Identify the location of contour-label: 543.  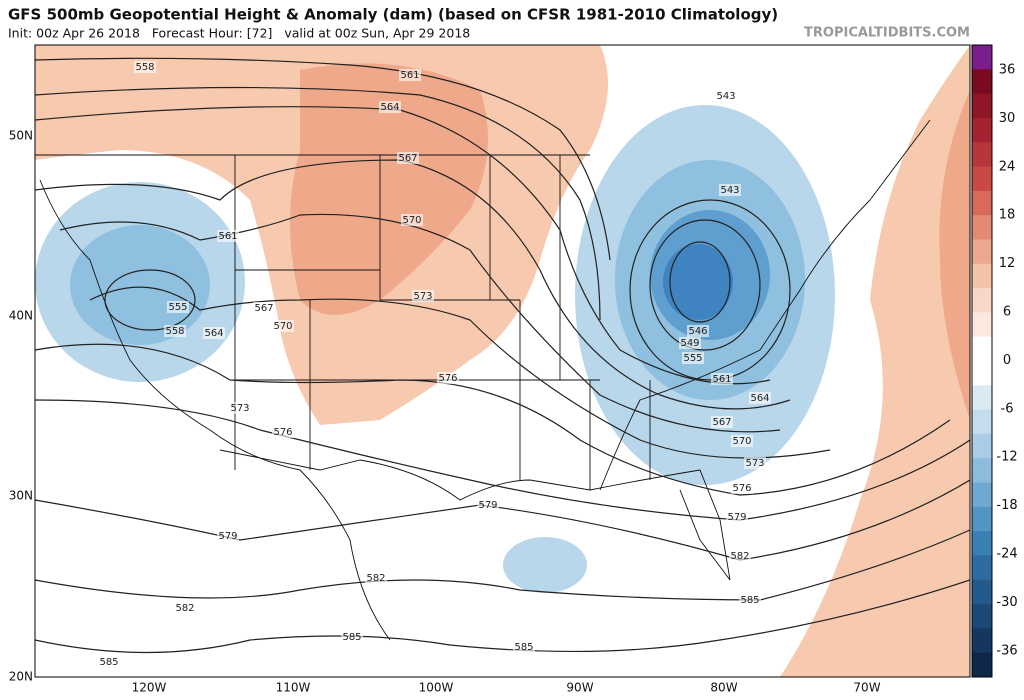
(725, 96).